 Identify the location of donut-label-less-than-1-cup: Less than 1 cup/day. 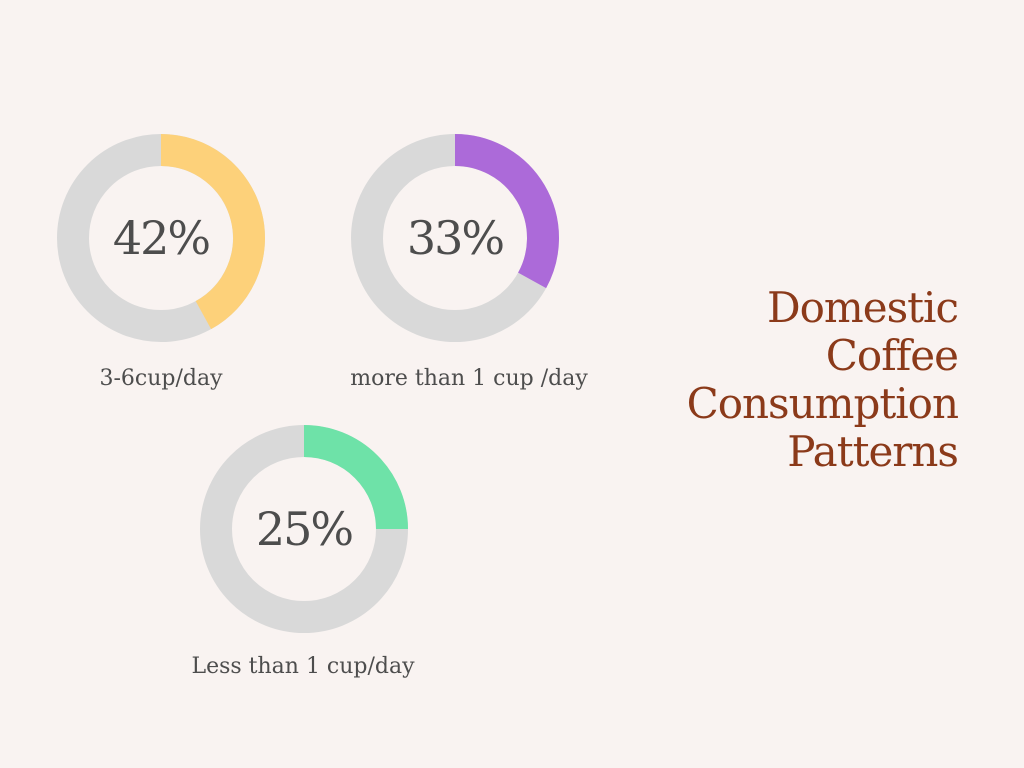
(303, 666).